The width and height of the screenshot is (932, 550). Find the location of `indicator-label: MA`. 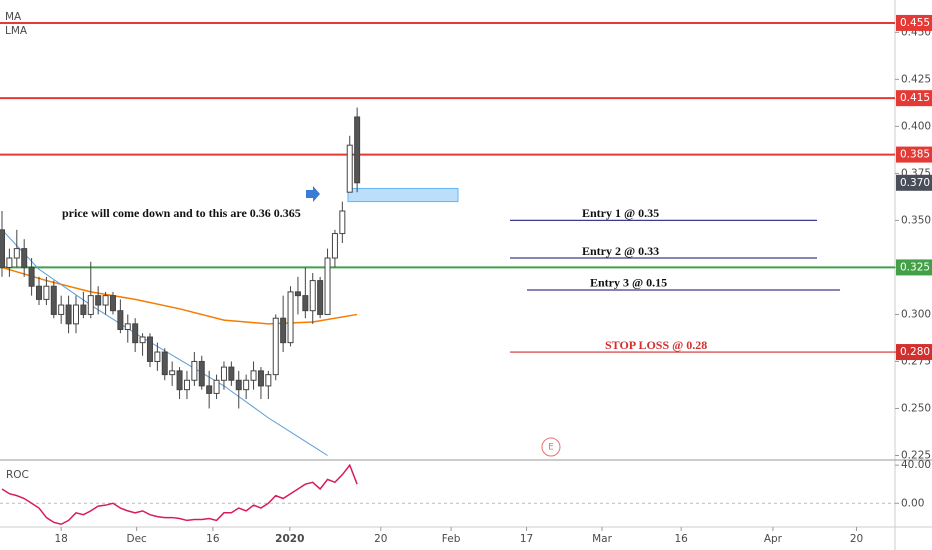

indicator-label: MA is located at coordinates (13, 17).